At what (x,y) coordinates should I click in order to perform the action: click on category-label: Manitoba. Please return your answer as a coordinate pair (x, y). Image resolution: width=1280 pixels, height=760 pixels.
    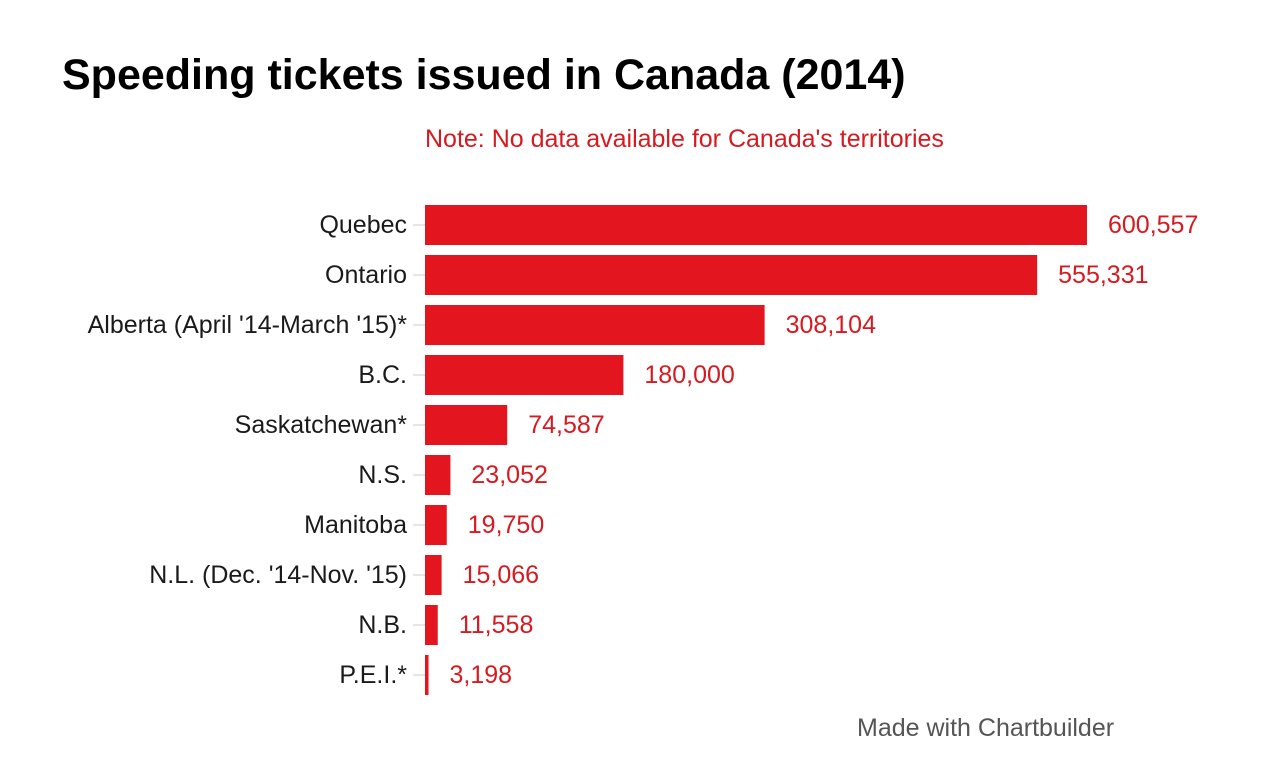
    Looking at the image, I should click on (355, 525).